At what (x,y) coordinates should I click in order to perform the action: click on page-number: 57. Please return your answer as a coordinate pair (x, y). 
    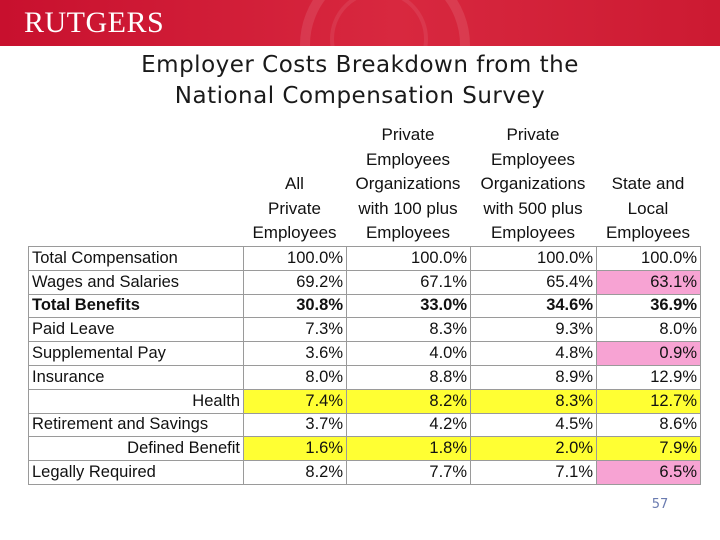
    Looking at the image, I should click on (660, 504).